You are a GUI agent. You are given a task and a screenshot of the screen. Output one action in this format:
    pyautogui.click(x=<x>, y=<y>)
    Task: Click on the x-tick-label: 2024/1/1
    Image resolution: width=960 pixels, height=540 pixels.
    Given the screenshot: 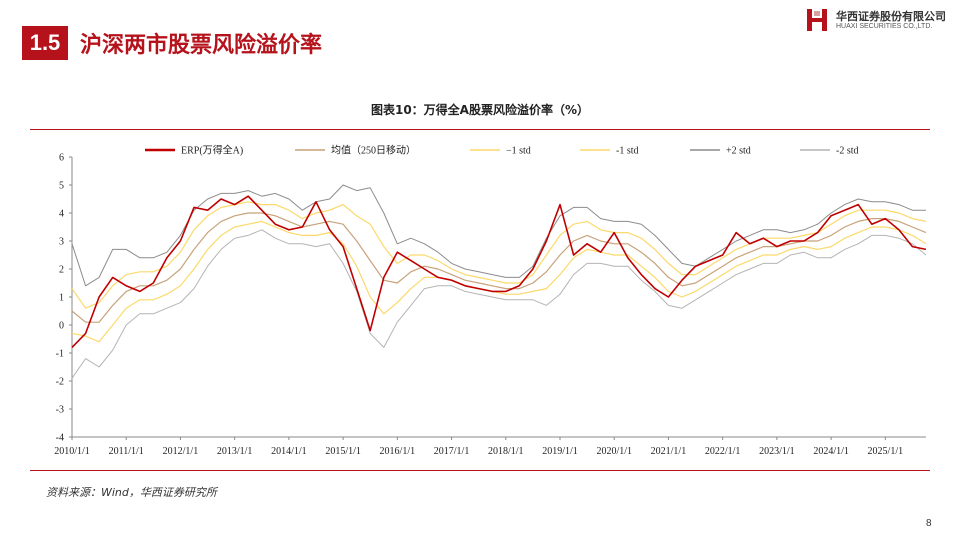 What is the action you would take?
    pyautogui.click(x=831, y=451)
    